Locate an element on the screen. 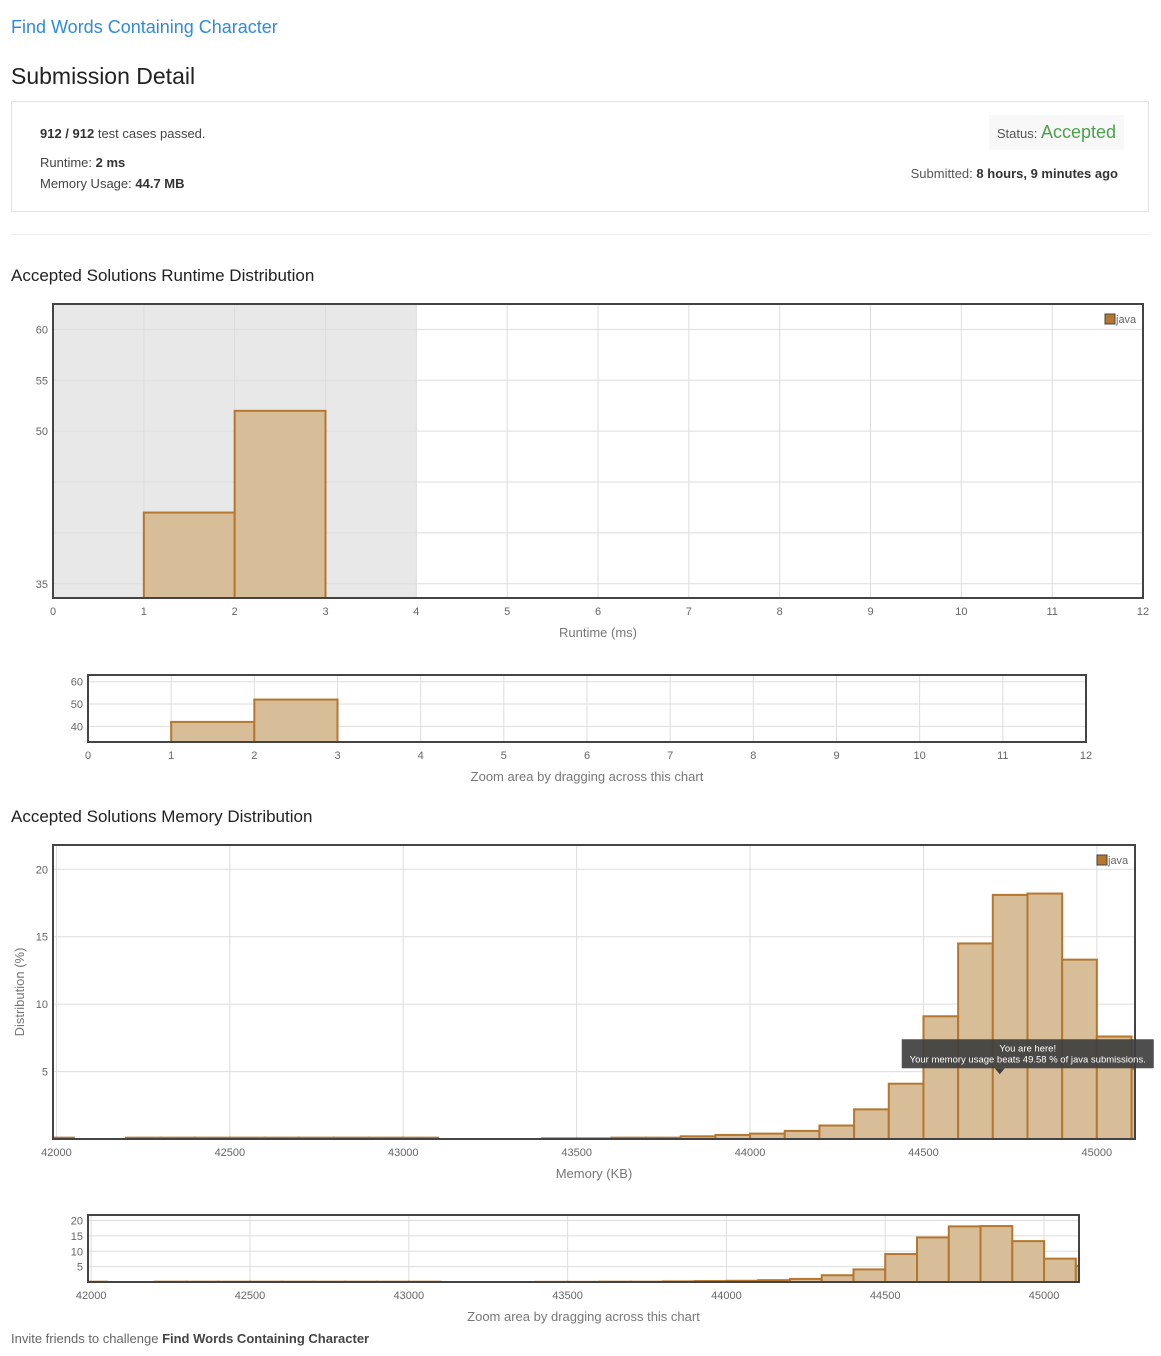 This screenshot has width=1161, height=1356. tooltip-box is located at coordinates (1027, 1054).